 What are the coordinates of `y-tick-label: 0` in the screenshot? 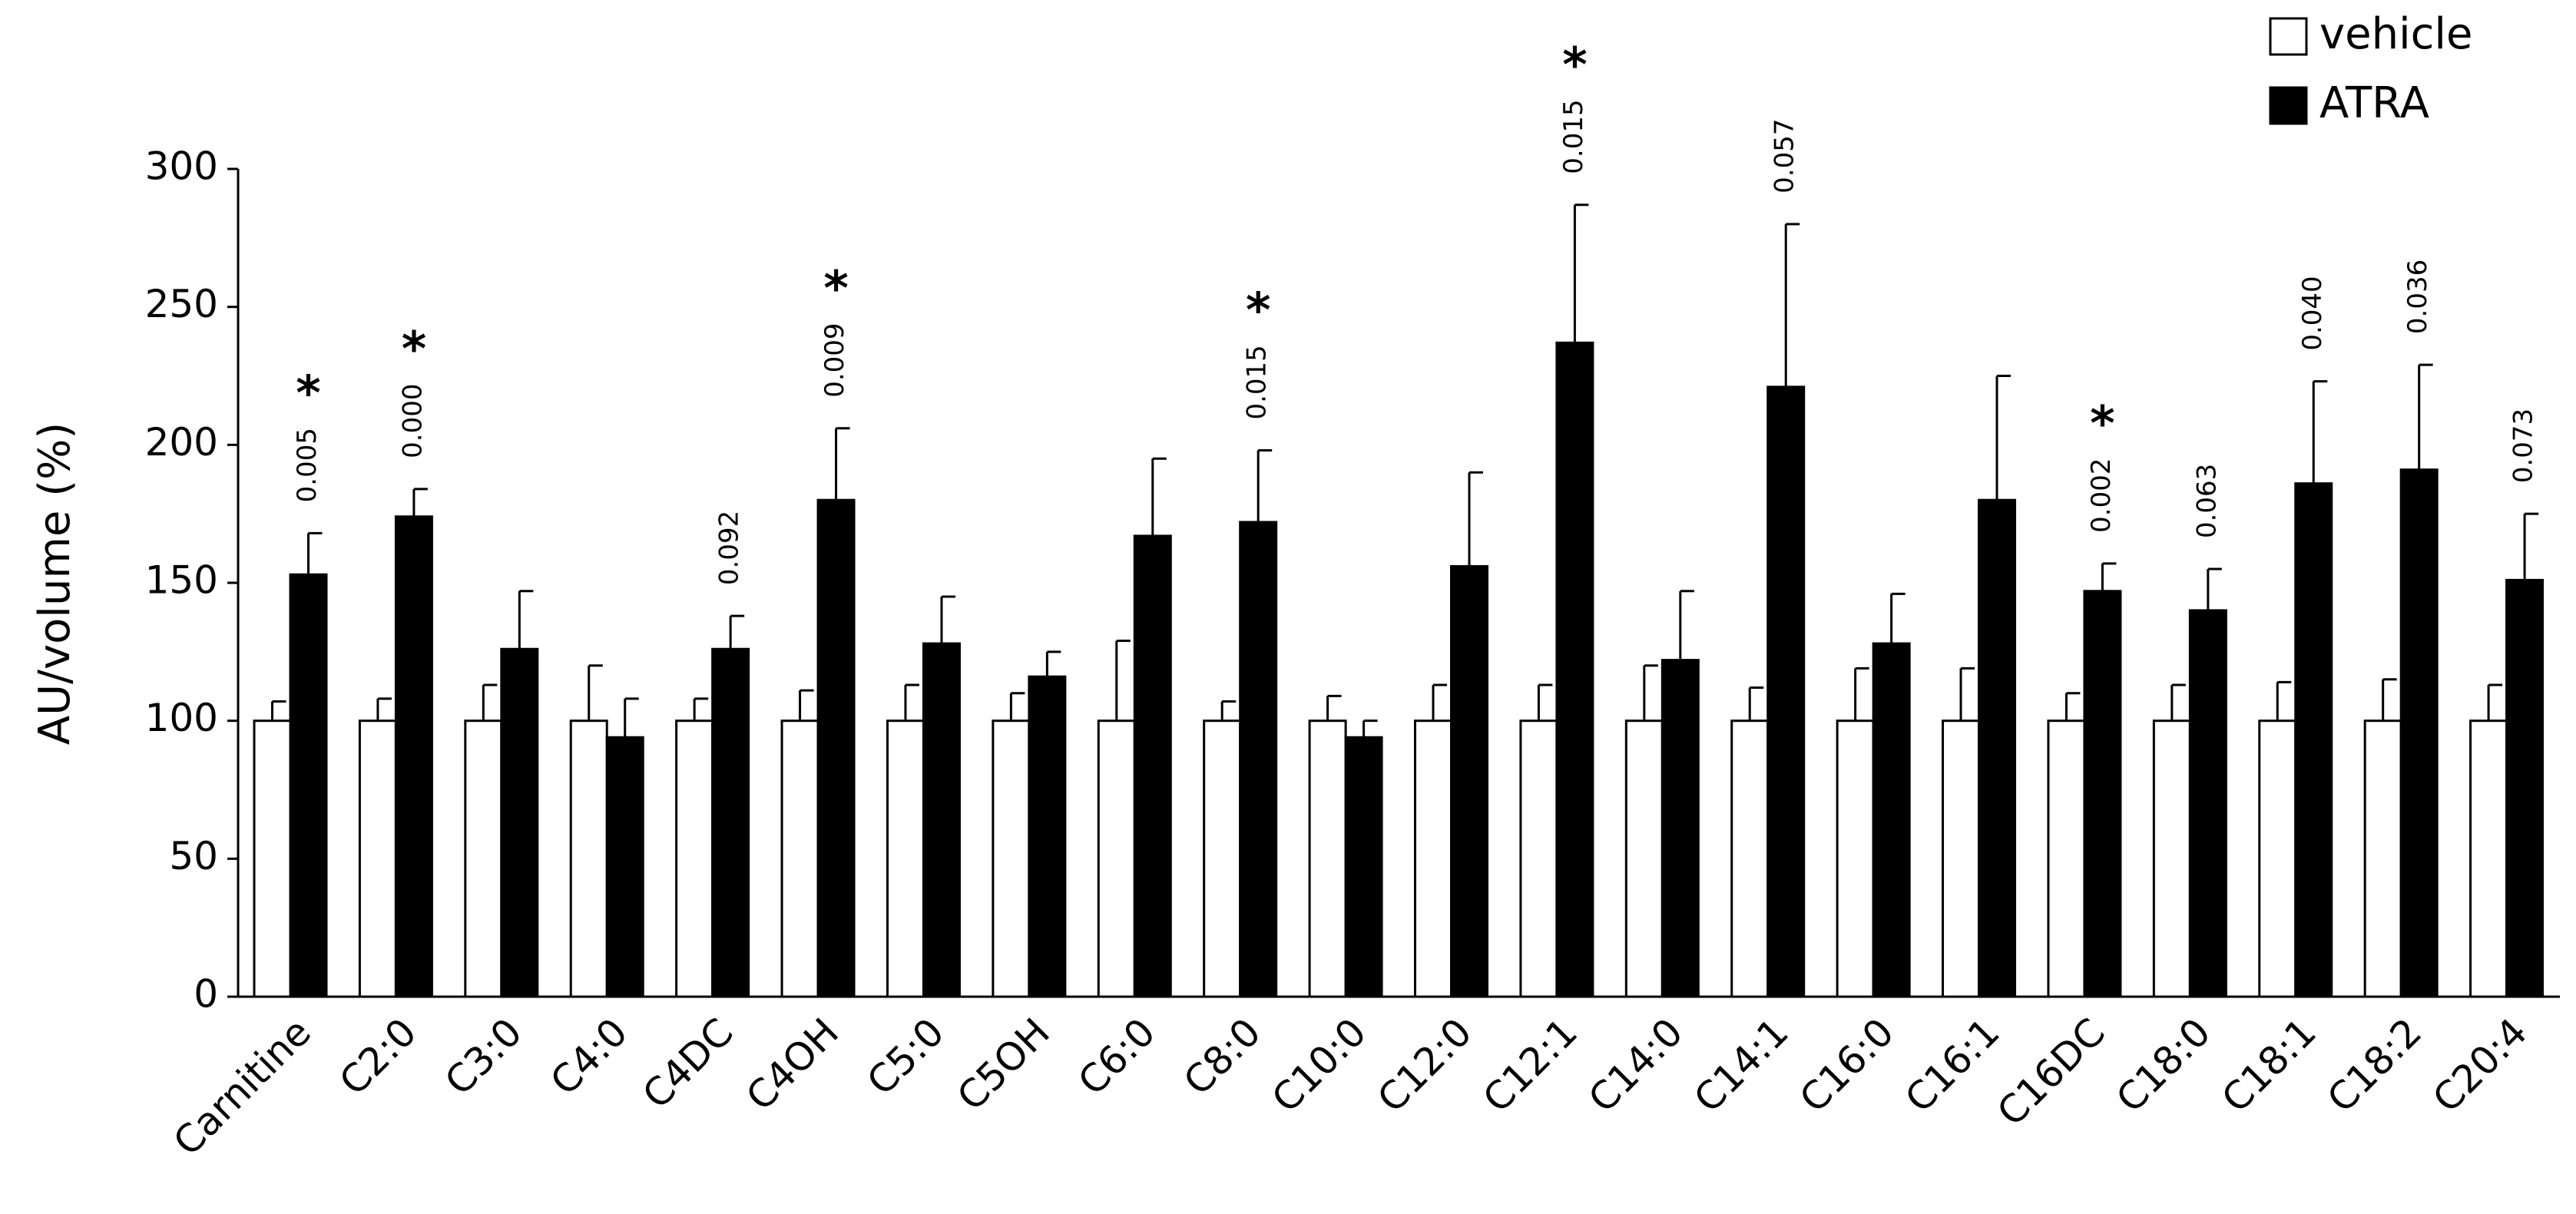 It's located at (206, 994).